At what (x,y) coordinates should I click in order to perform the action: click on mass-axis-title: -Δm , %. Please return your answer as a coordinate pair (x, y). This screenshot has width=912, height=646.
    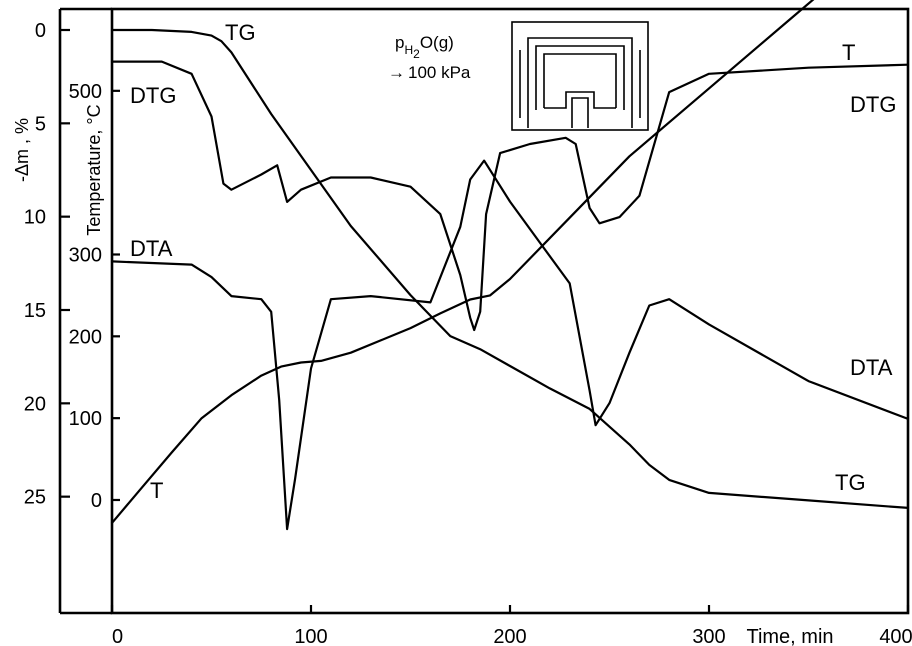
    Looking at the image, I should click on (22, 150).